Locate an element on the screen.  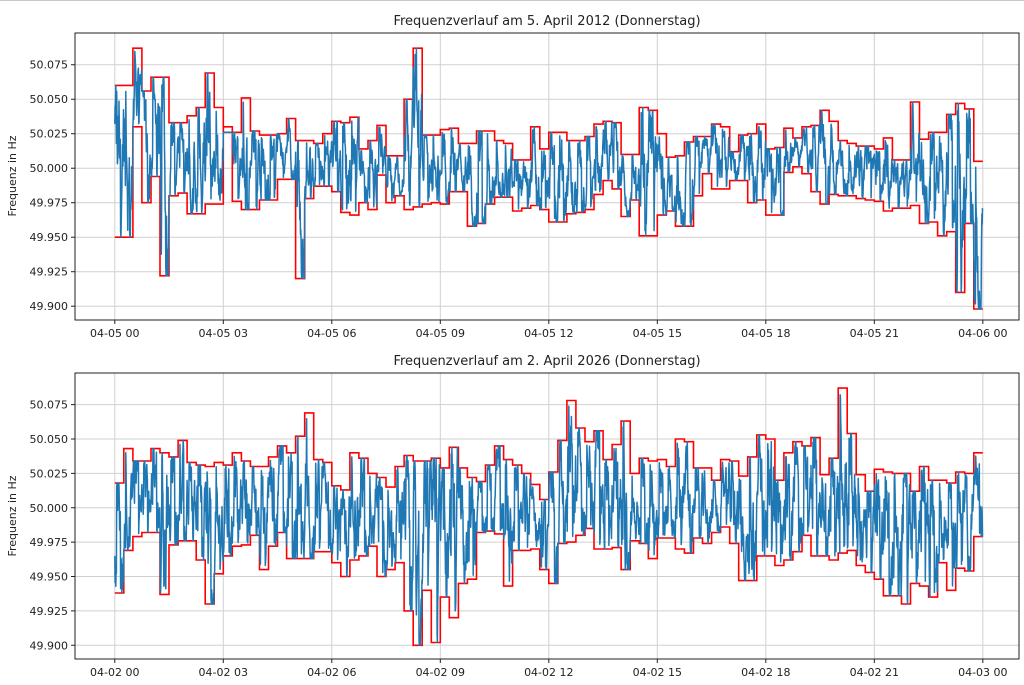
x-tick-label: 04-02 15 is located at coordinates (657, 672).